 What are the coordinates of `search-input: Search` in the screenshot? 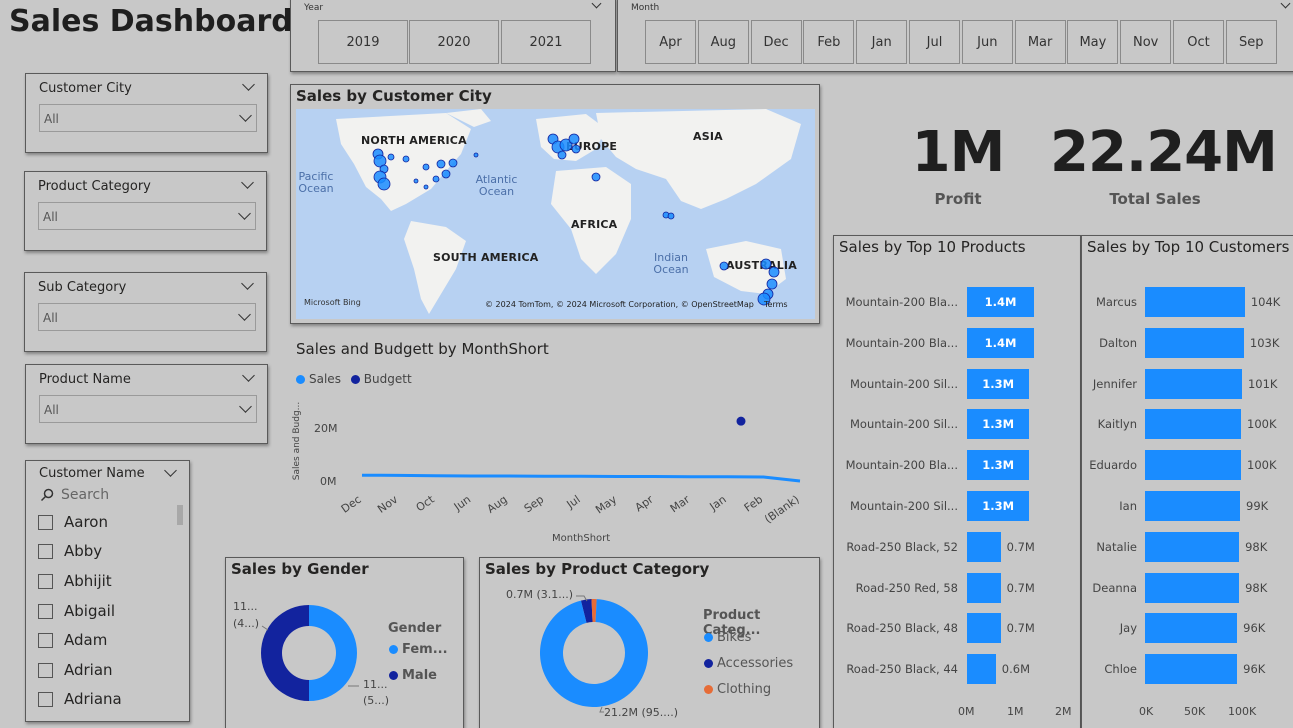 It's located at (85, 495).